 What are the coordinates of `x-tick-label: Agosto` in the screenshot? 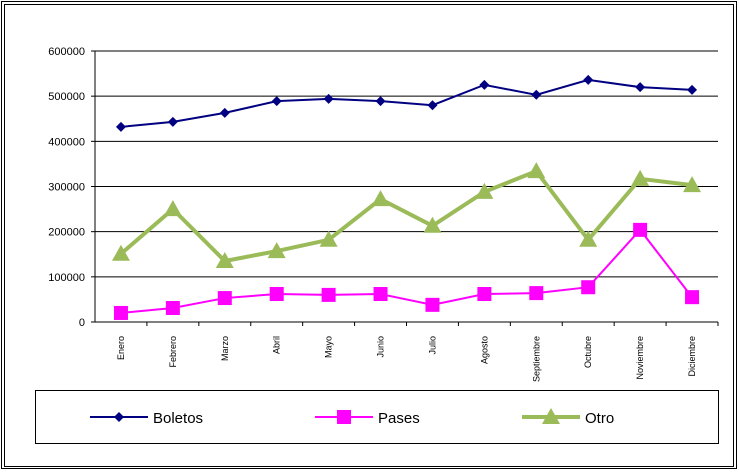 It's located at (484, 350).